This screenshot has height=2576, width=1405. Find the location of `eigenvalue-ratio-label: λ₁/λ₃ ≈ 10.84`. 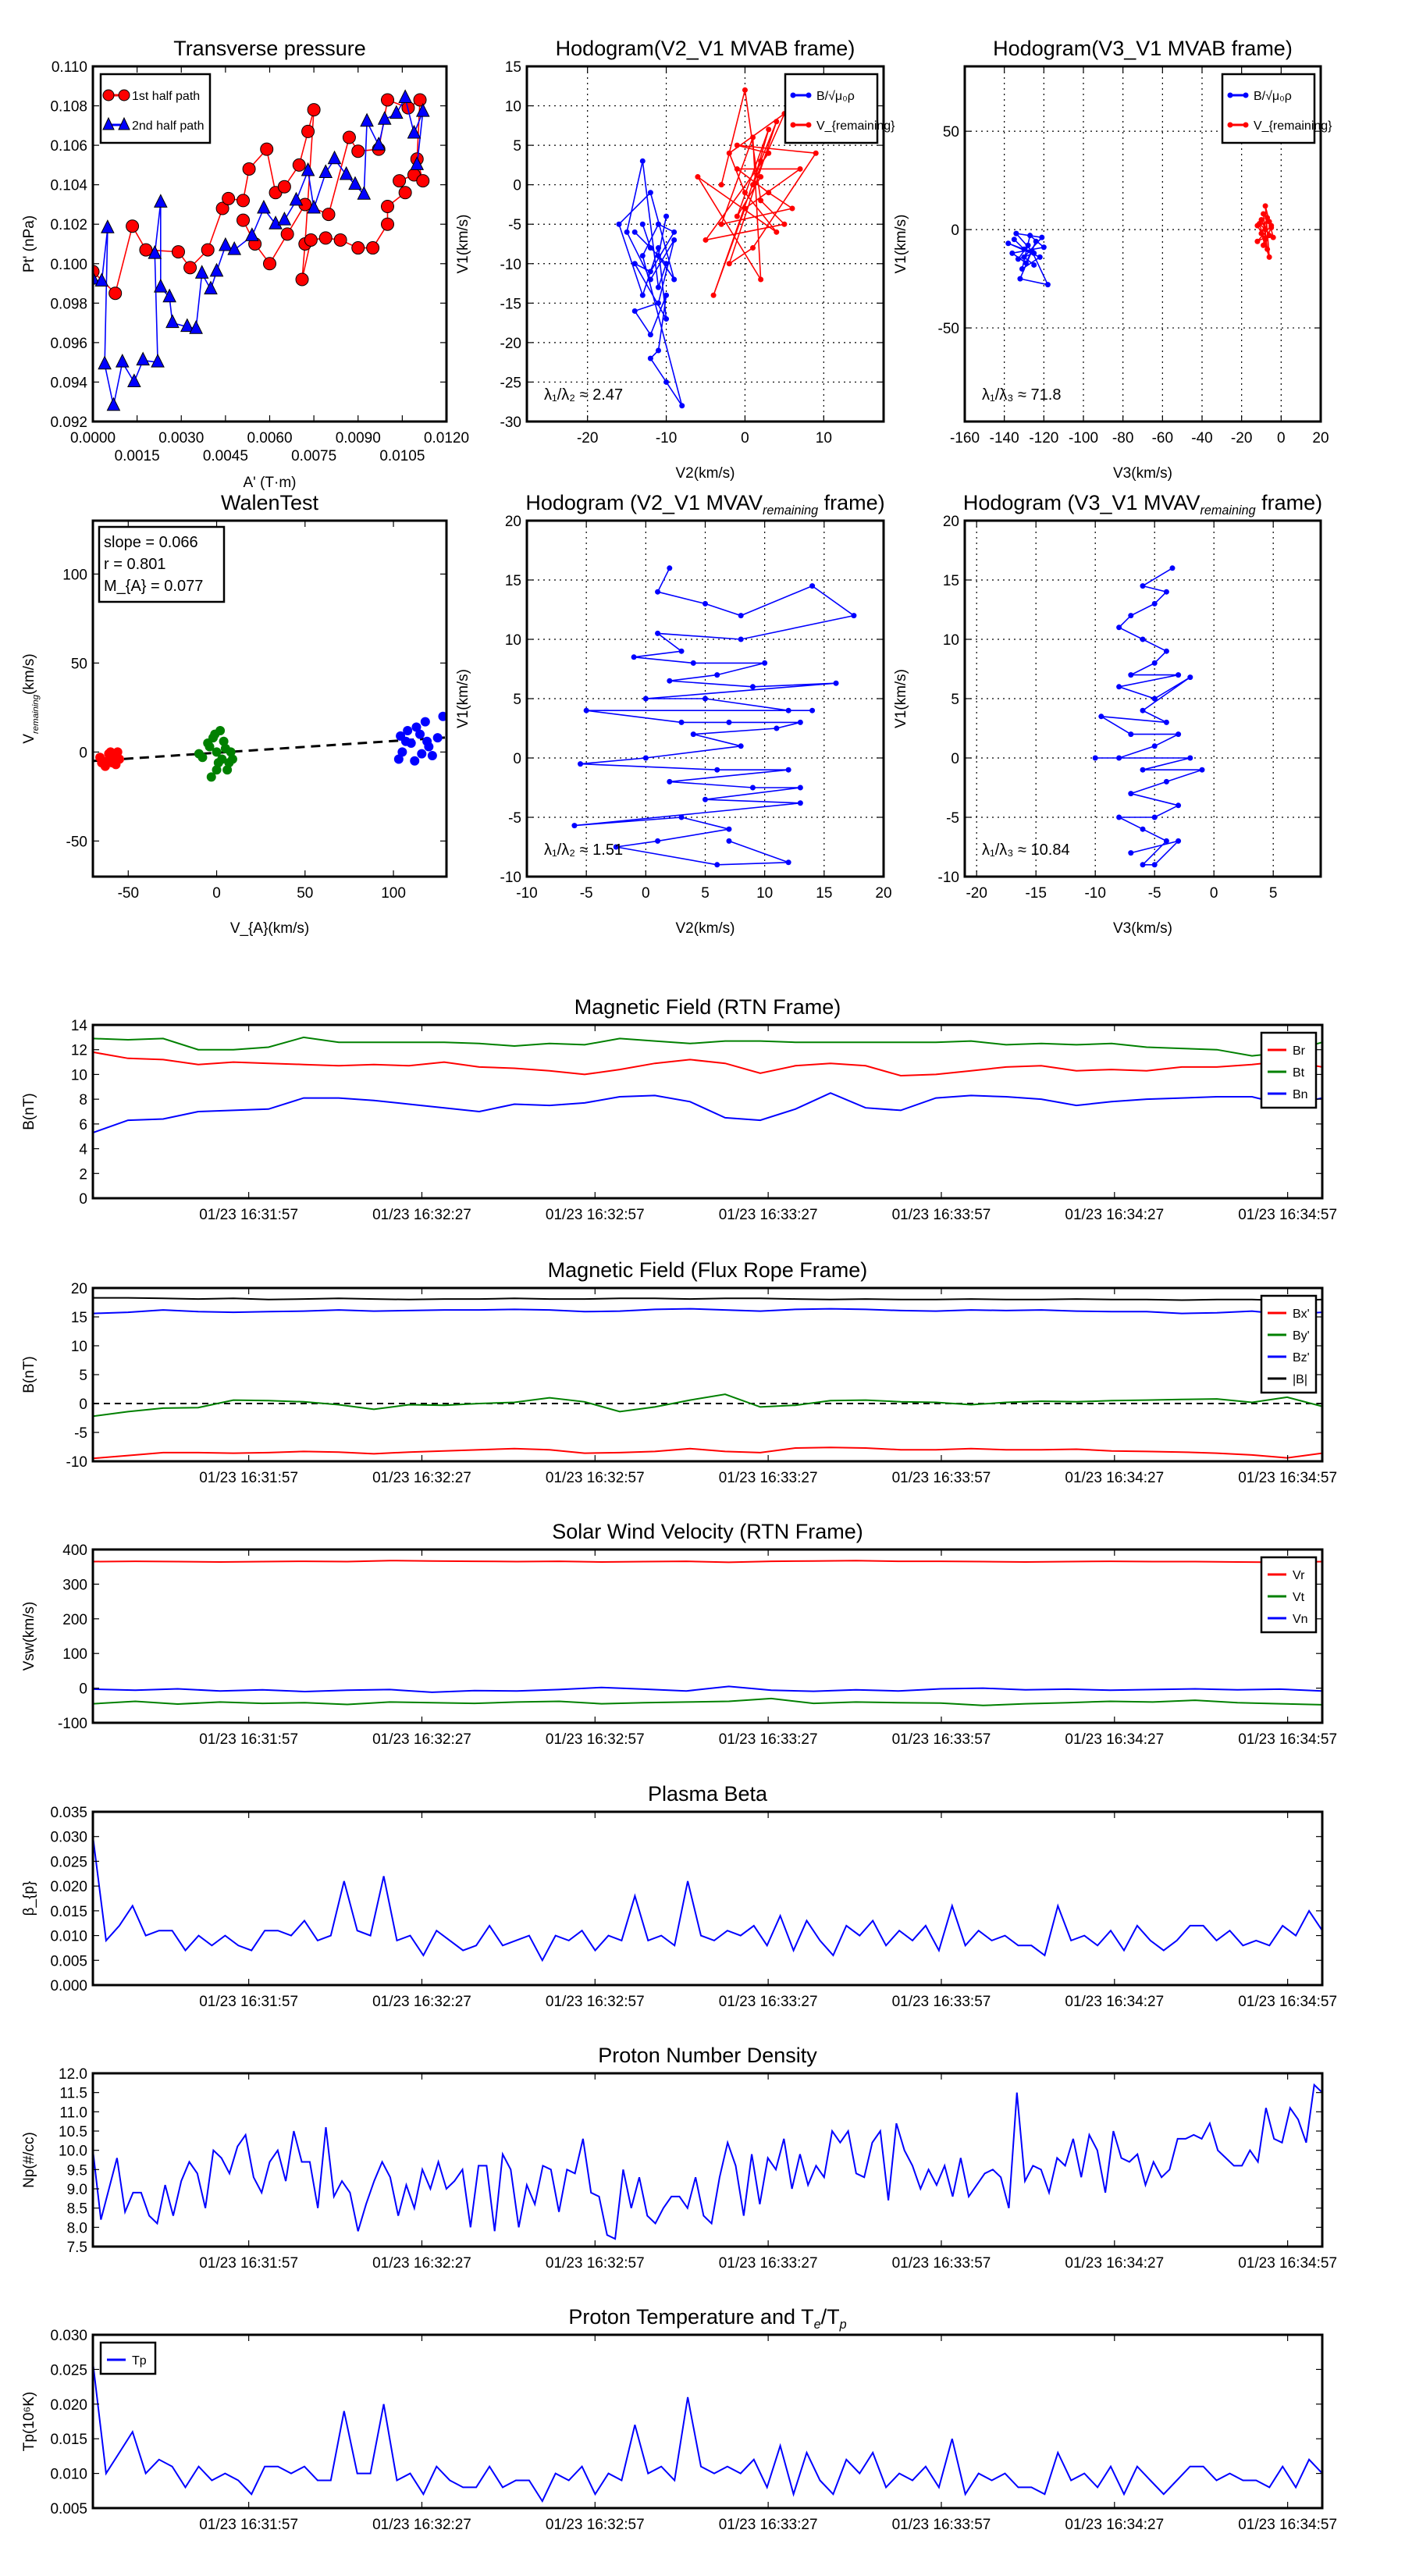

eigenvalue-ratio-label: λ₁/λ₃ ≈ 10.84 is located at coordinates (1026, 850).